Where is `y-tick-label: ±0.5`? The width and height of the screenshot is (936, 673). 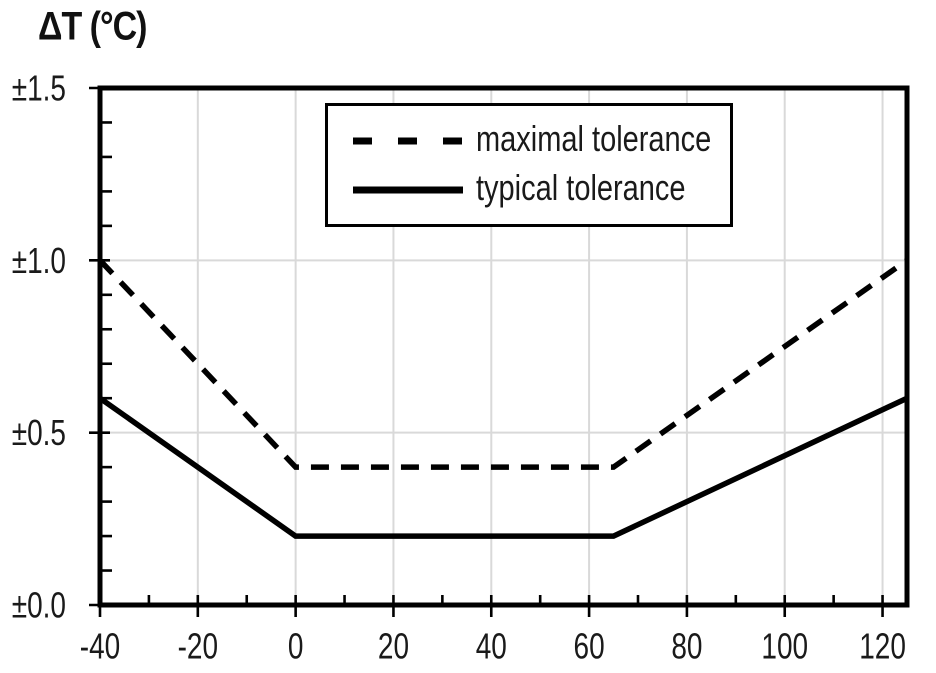 y-tick-label: ±0.5 is located at coordinates (39, 433).